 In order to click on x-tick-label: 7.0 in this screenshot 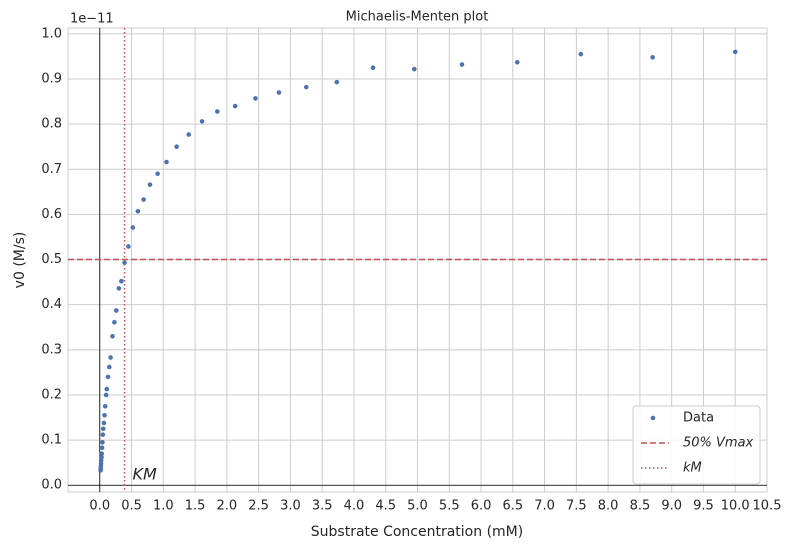, I will do `click(544, 506)`.